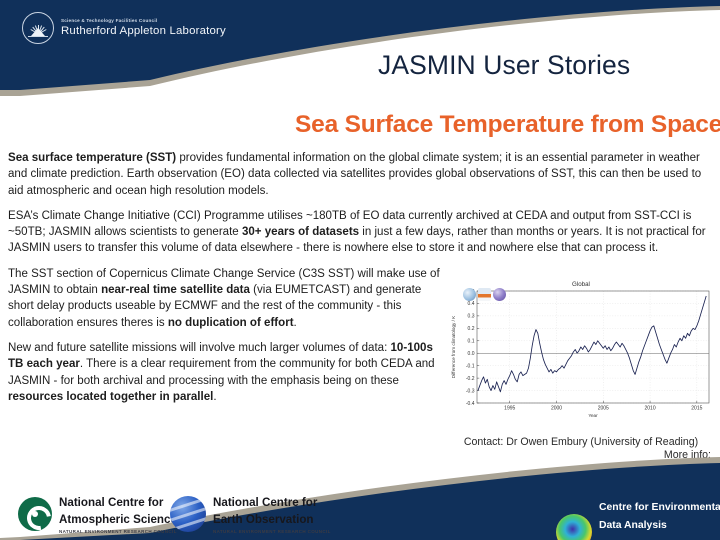 The image size is (720, 540). Describe the element at coordinates (471, 342) in the screenshot. I see `svg-text: 0.1` at that location.